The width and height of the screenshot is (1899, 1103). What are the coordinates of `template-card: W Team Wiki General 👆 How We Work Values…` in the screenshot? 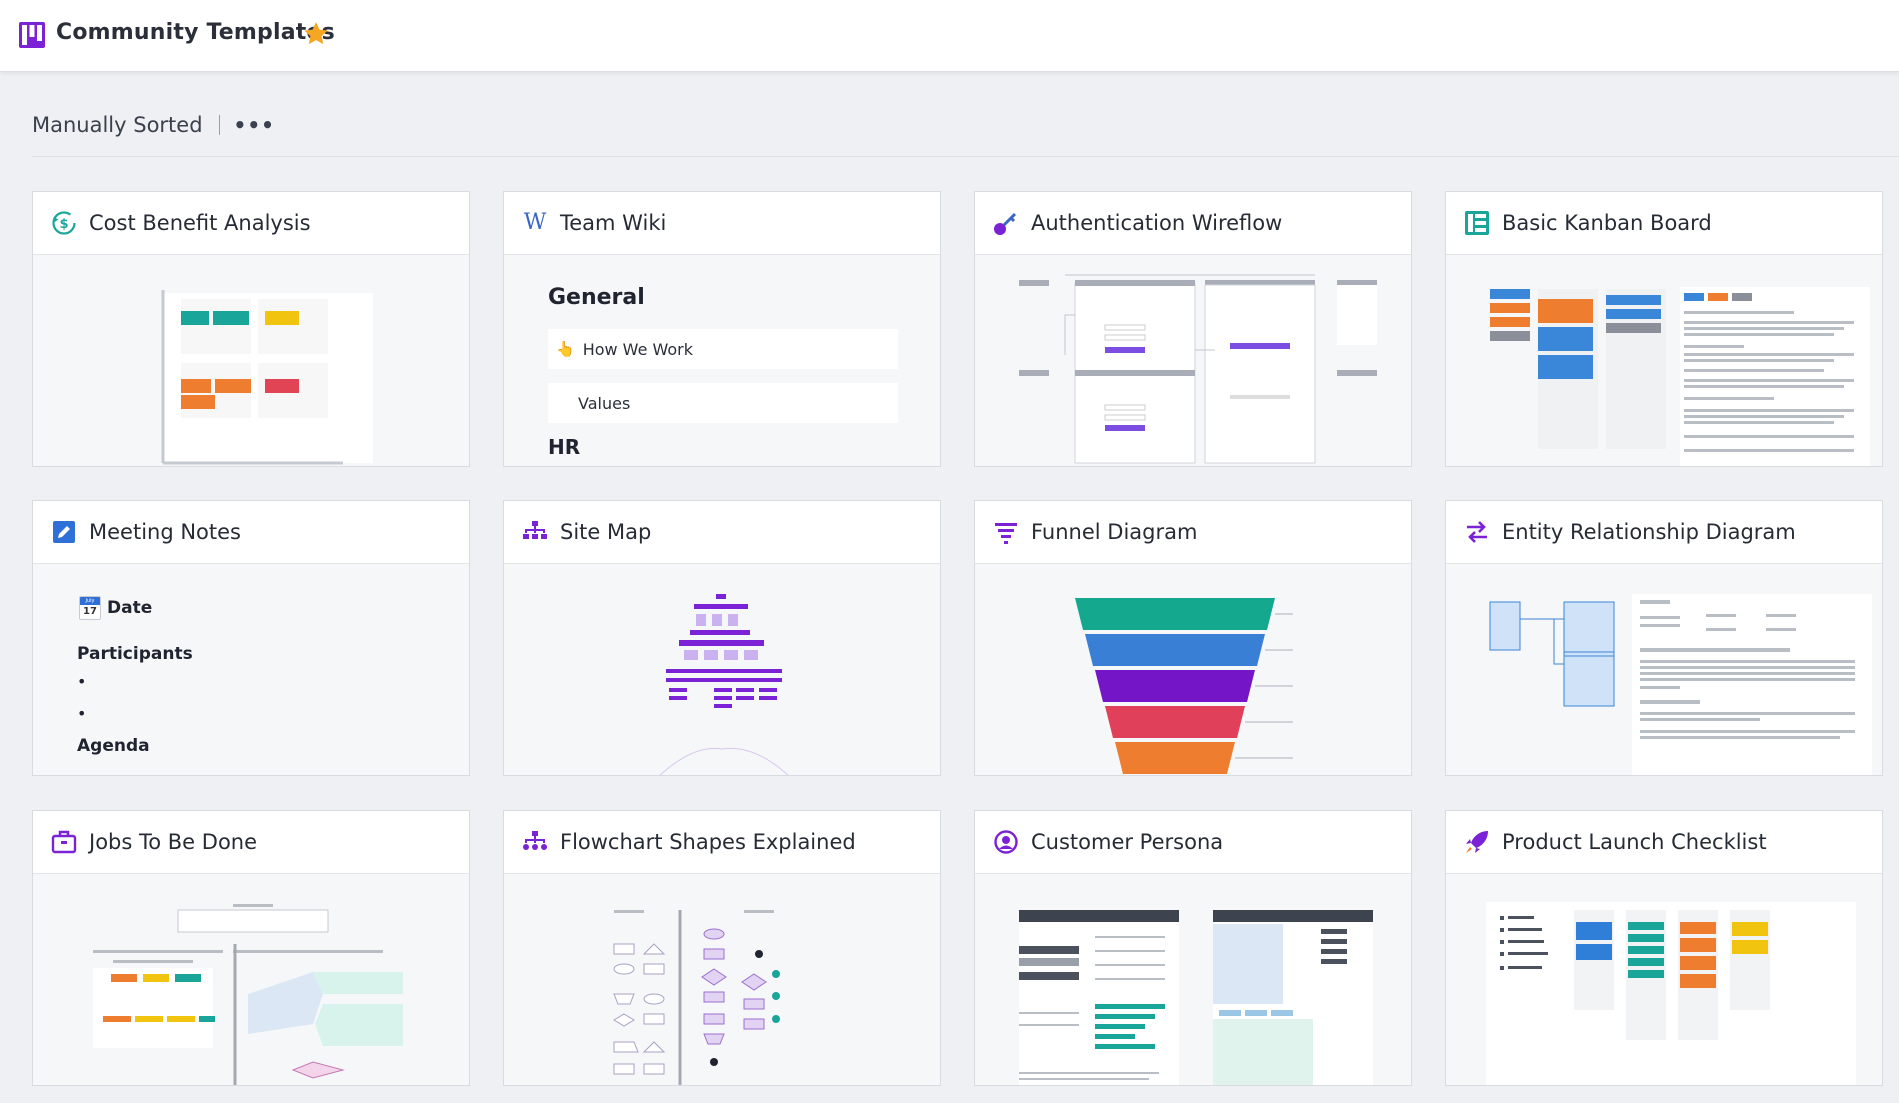 It's located at (722, 329).